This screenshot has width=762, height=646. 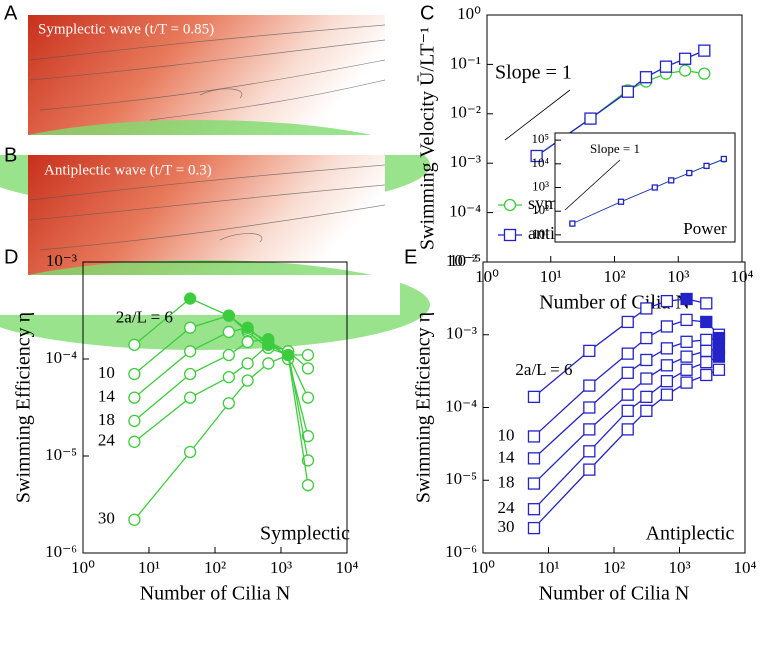 What do you see at coordinates (540, 162) in the screenshot?
I see `y-tick-label: 10⁴` at bounding box center [540, 162].